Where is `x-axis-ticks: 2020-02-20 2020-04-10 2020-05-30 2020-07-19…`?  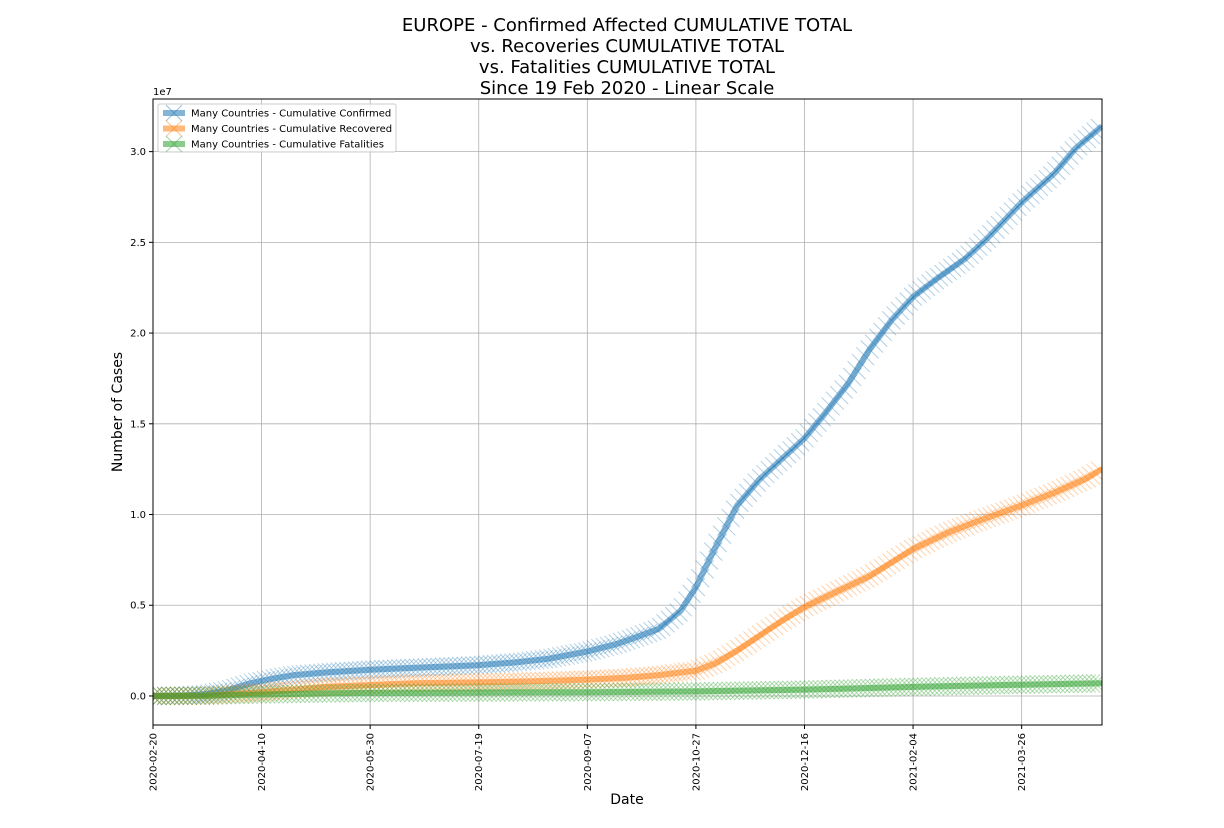 x-axis-ticks: 2020-02-20 2020-04-10 2020-05-30 2020-07-19… is located at coordinates (588, 758).